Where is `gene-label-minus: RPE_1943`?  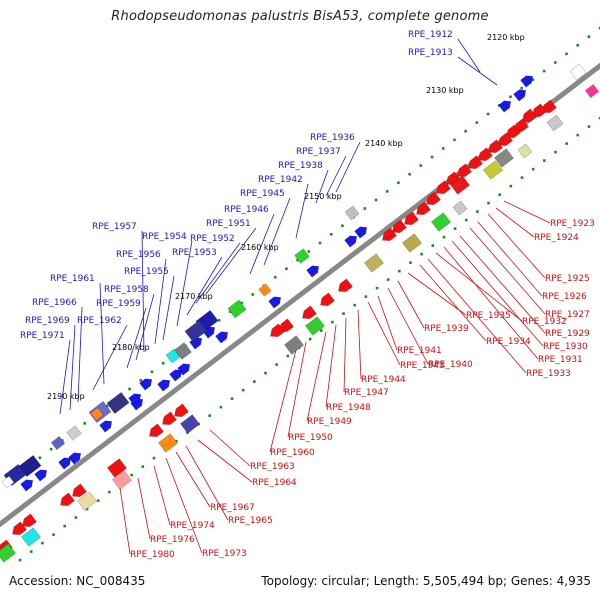
gene-label-minus: RPE_1943 is located at coordinates (422, 366).